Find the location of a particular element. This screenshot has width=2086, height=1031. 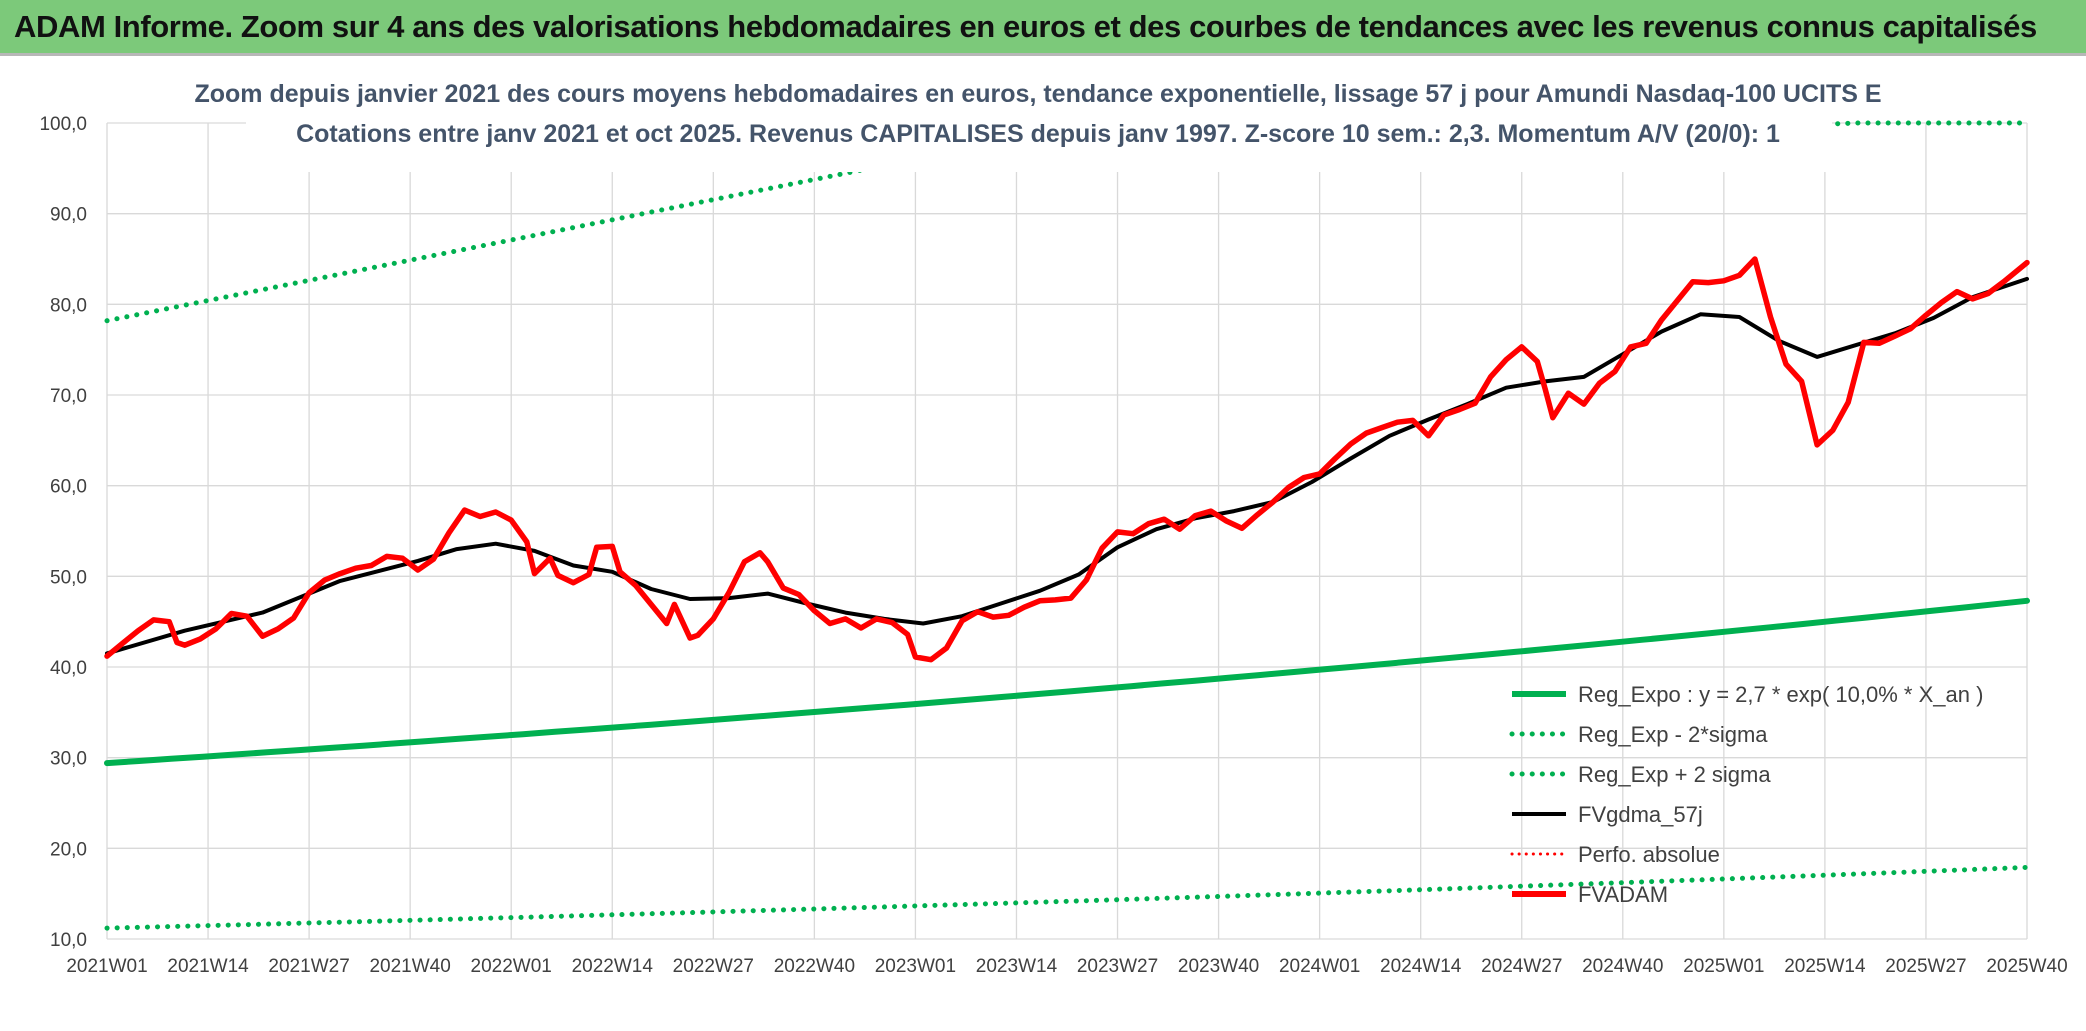

y-tick-label: 60,0 is located at coordinates (68, 487).